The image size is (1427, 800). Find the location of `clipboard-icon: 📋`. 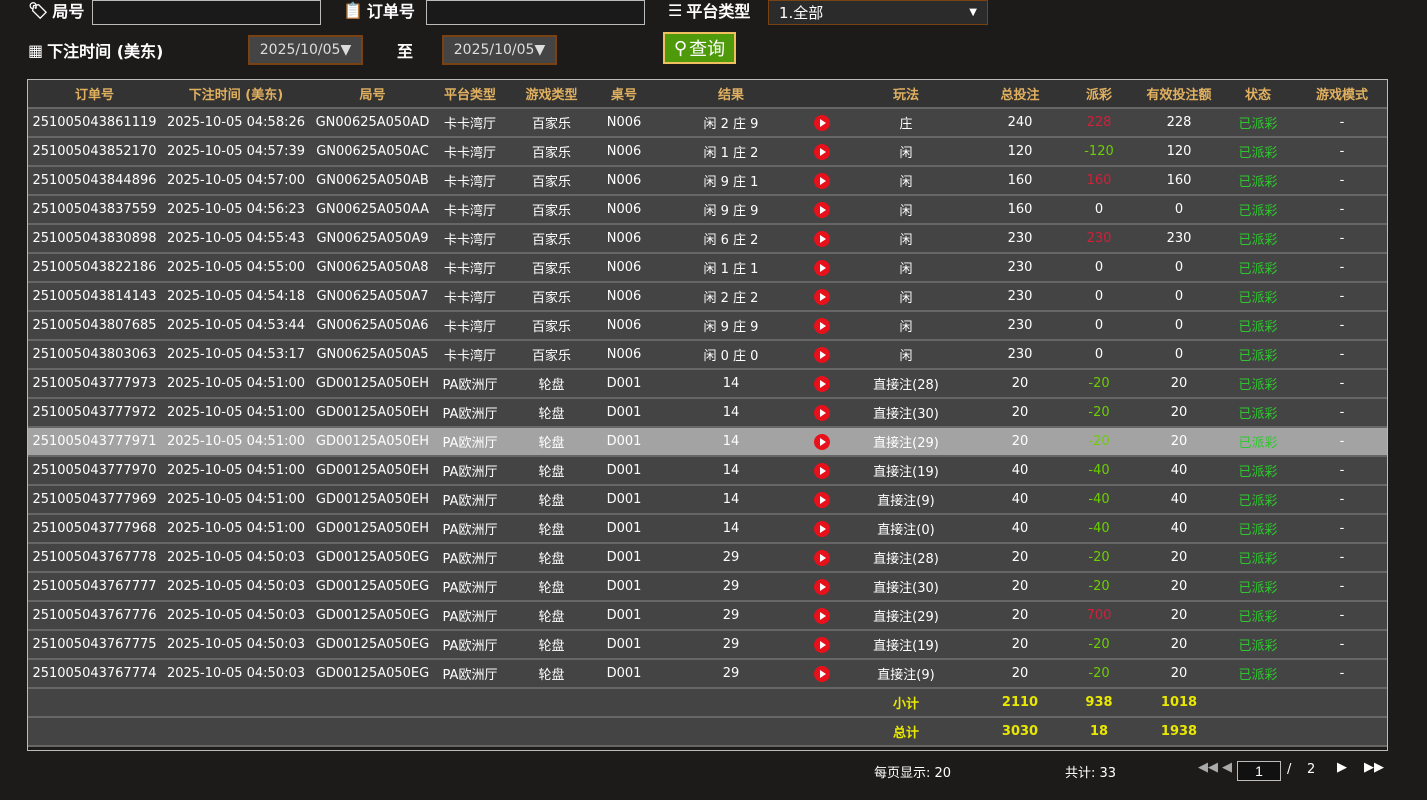

clipboard-icon: 📋 is located at coordinates (353, 10).